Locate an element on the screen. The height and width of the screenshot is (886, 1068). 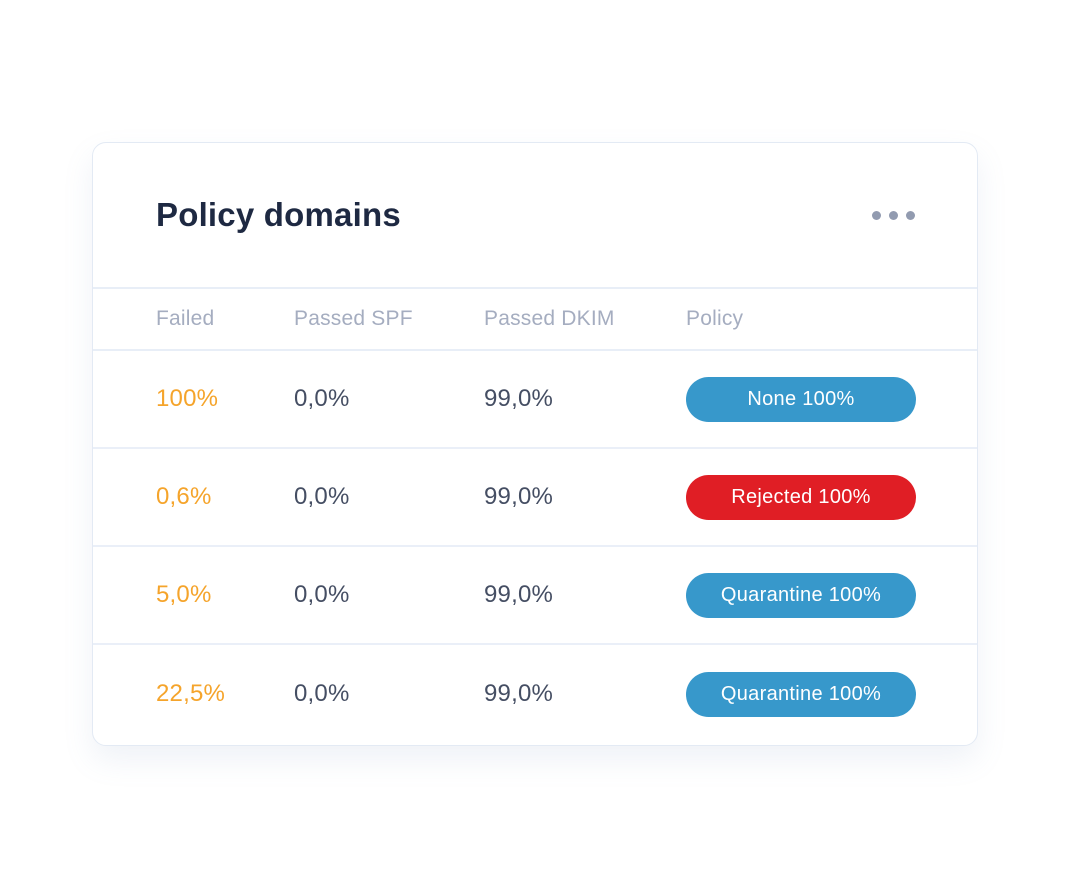
failed-value: 0,6% is located at coordinates (184, 496).